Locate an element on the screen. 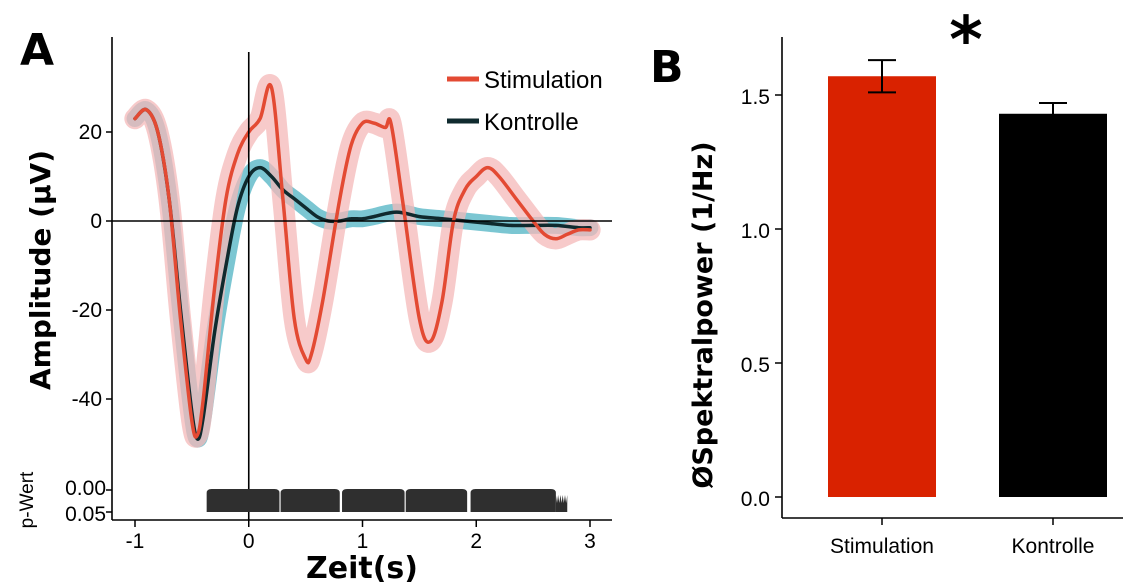  y-tick-label: 20 is located at coordinates (90, 132).